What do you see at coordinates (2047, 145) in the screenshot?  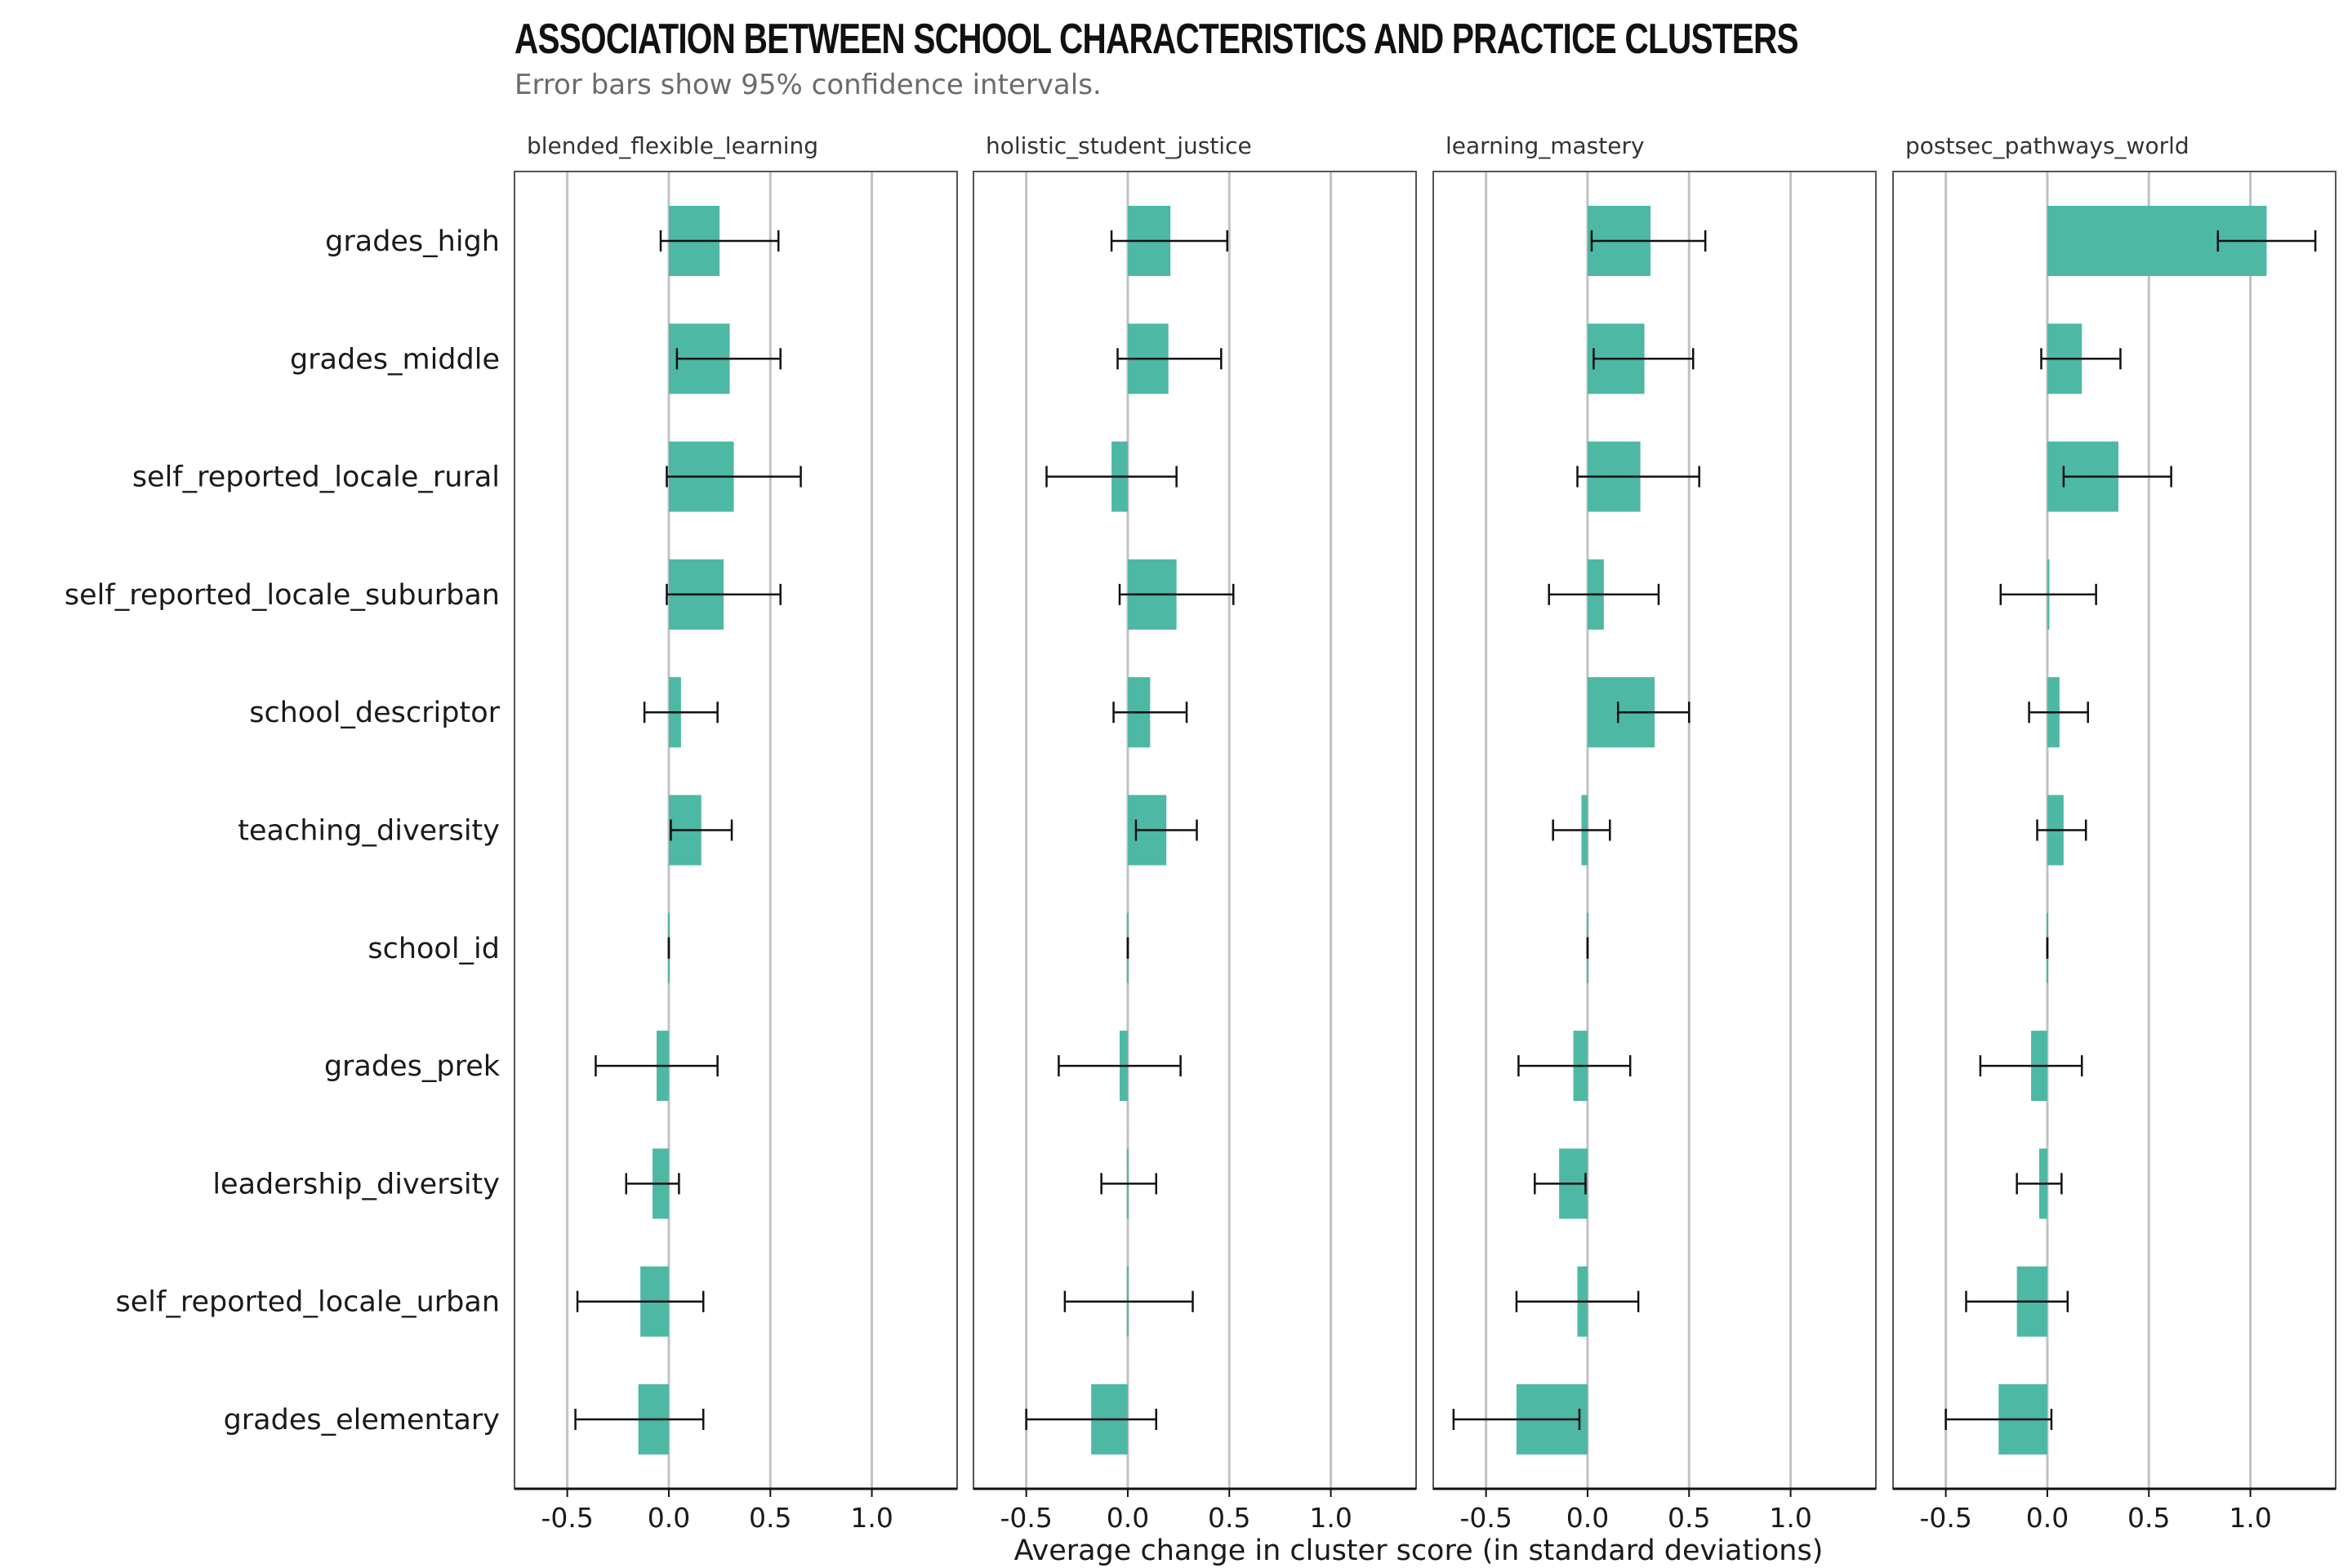 I see `panel-strip-label: postsec_pathways_world` at bounding box center [2047, 145].